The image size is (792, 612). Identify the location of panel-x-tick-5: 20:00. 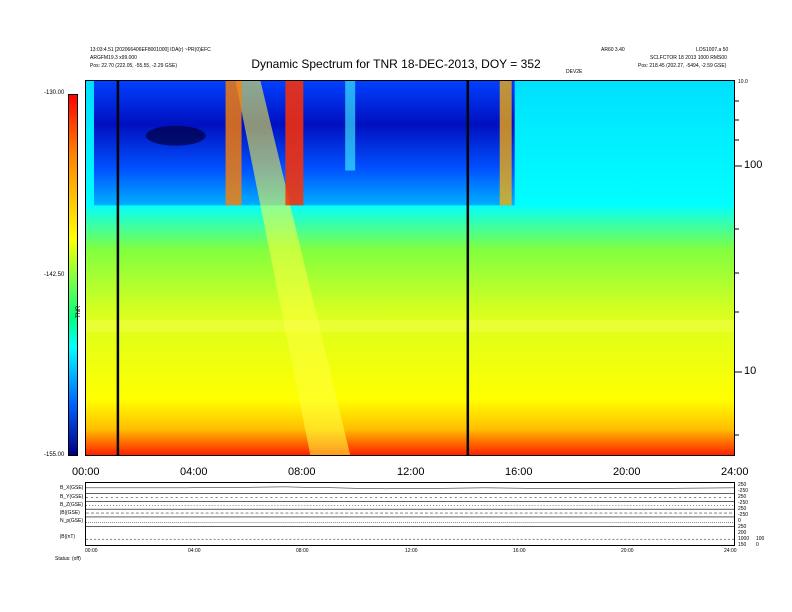
(627, 551).